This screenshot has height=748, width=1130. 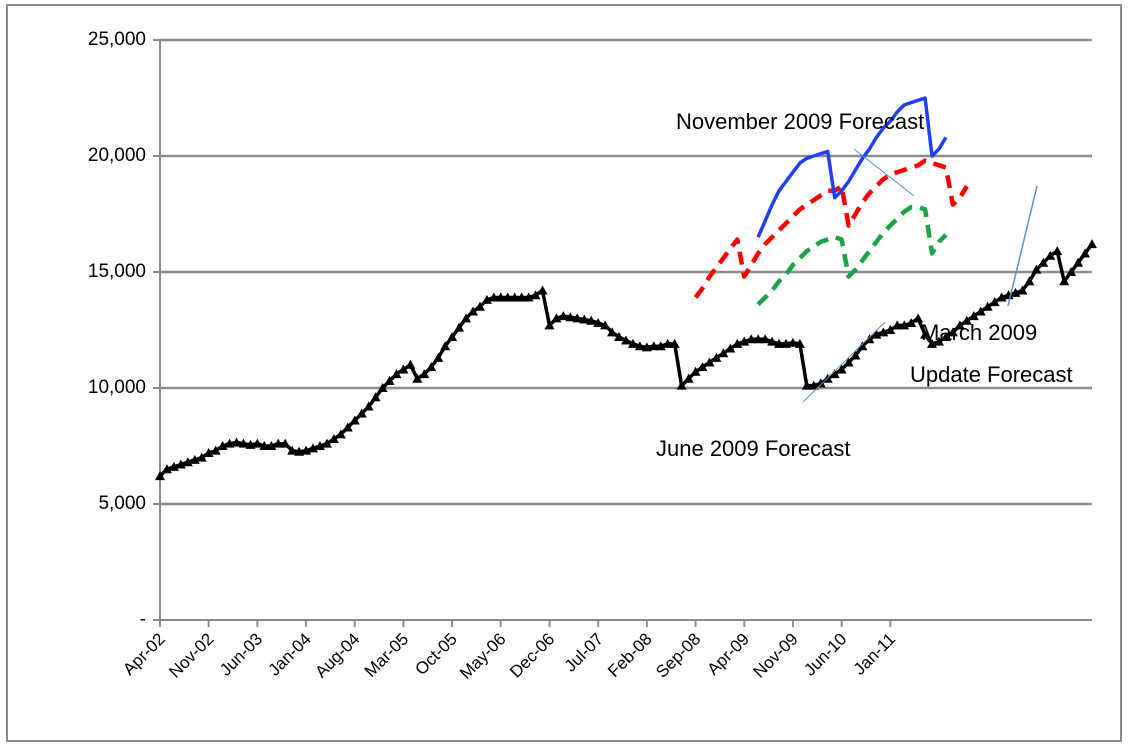 I want to click on x-tick-label: Apr-02, so click(x=144, y=654).